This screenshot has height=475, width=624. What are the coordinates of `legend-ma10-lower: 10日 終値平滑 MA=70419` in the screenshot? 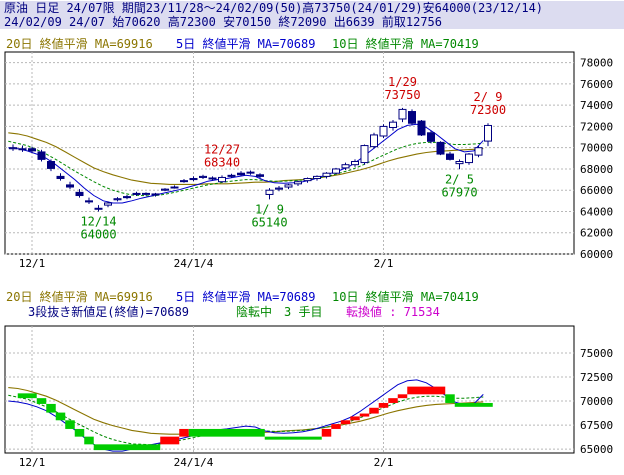 It's located at (405, 296).